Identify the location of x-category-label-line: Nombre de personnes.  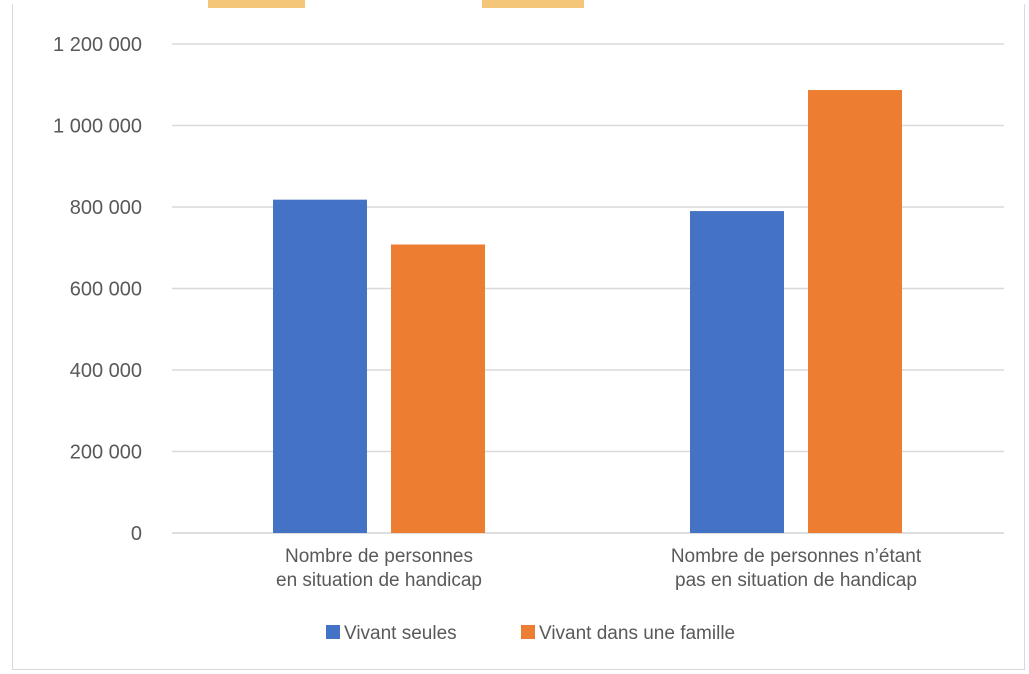
(379, 556).